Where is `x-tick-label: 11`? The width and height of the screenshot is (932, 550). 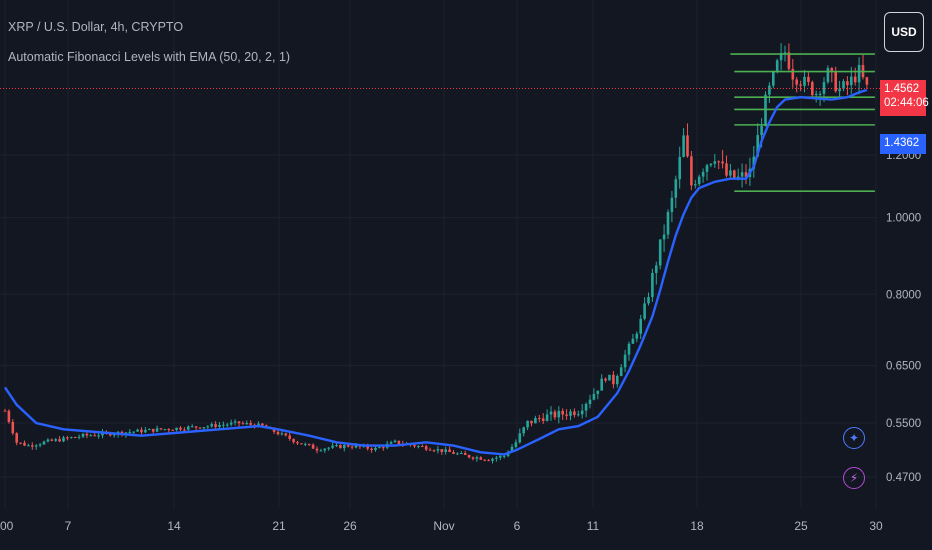 x-tick-label: 11 is located at coordinates (593, 526).